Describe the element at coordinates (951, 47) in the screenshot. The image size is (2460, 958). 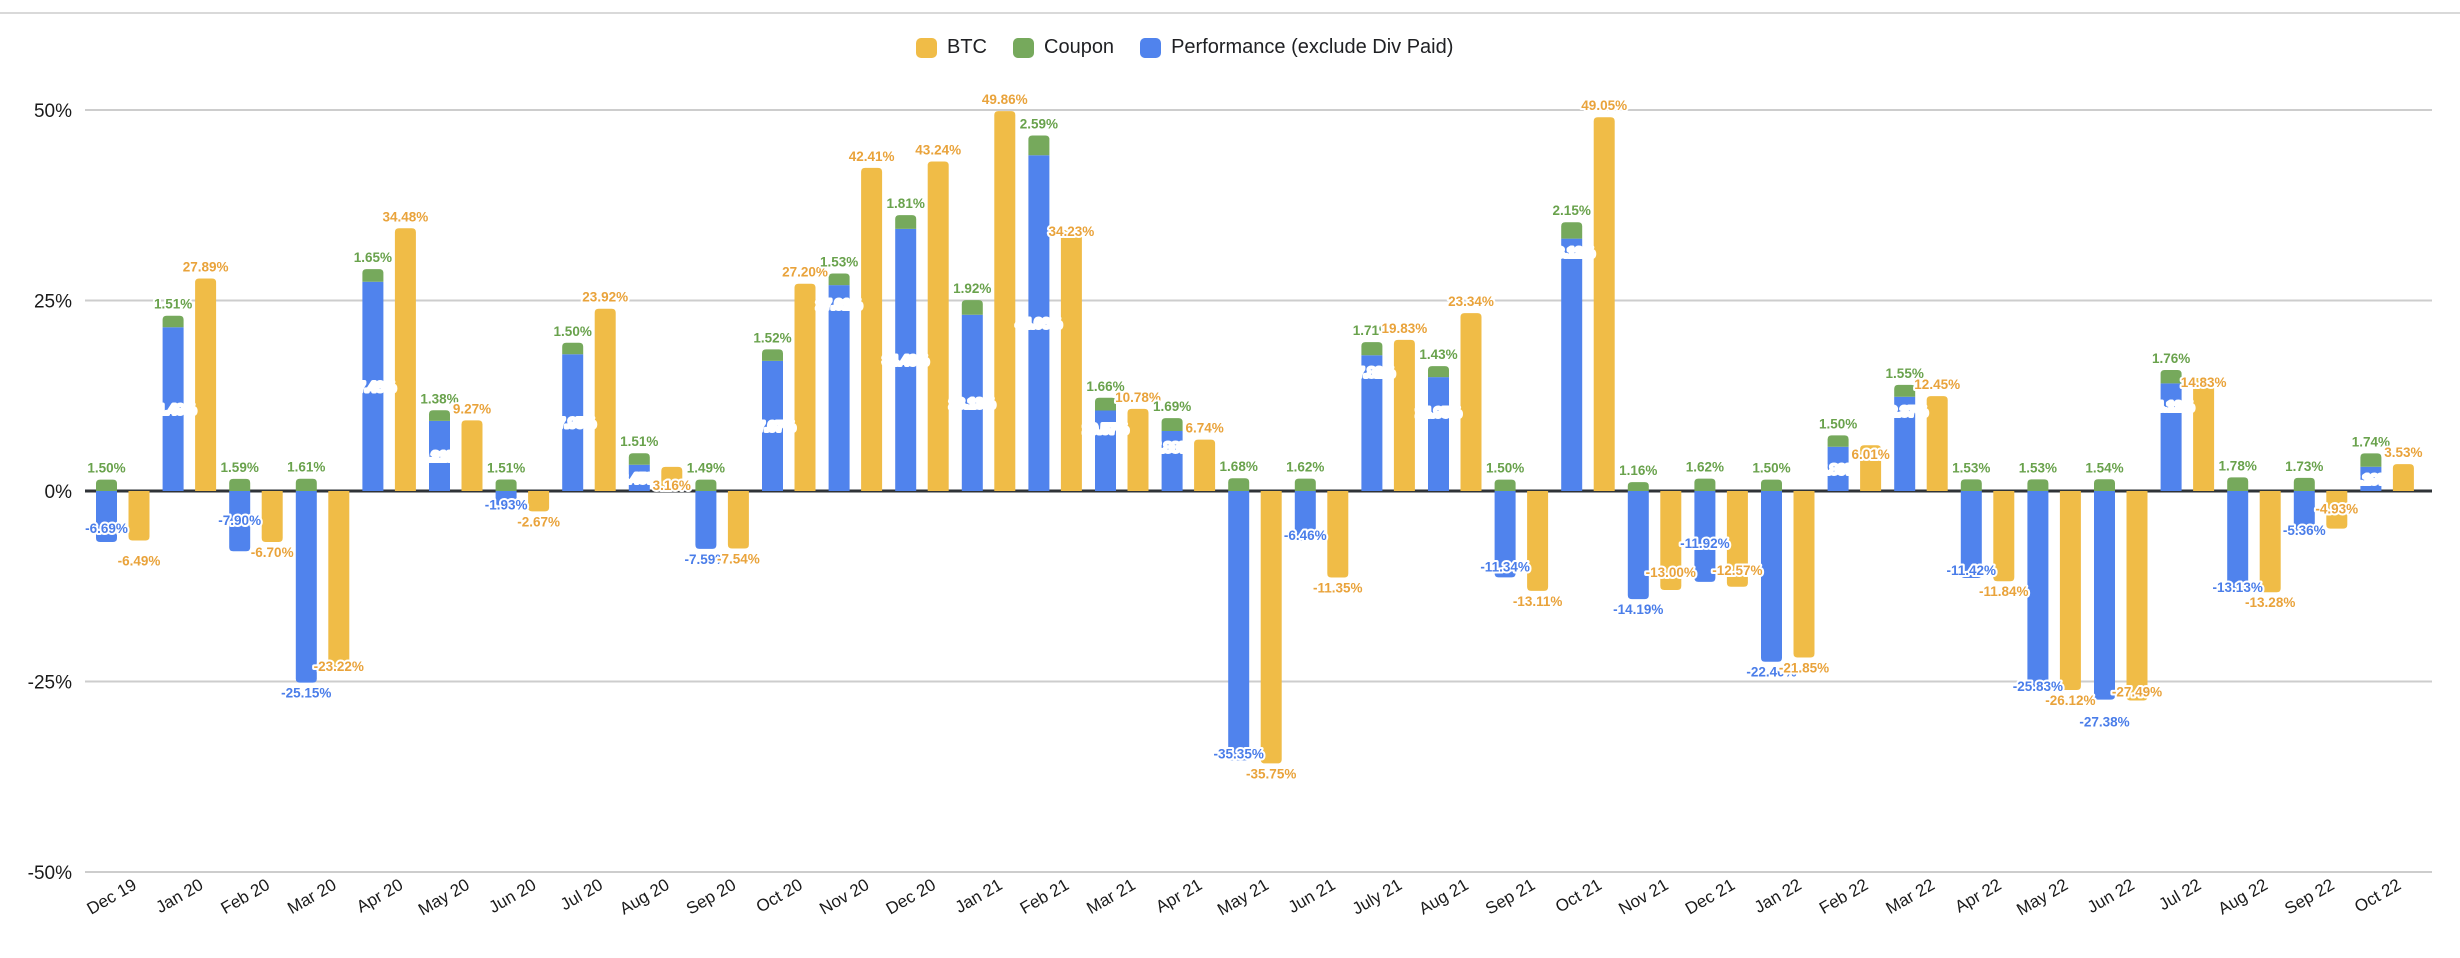
I see `legend-item-btc: BTC` at that location.